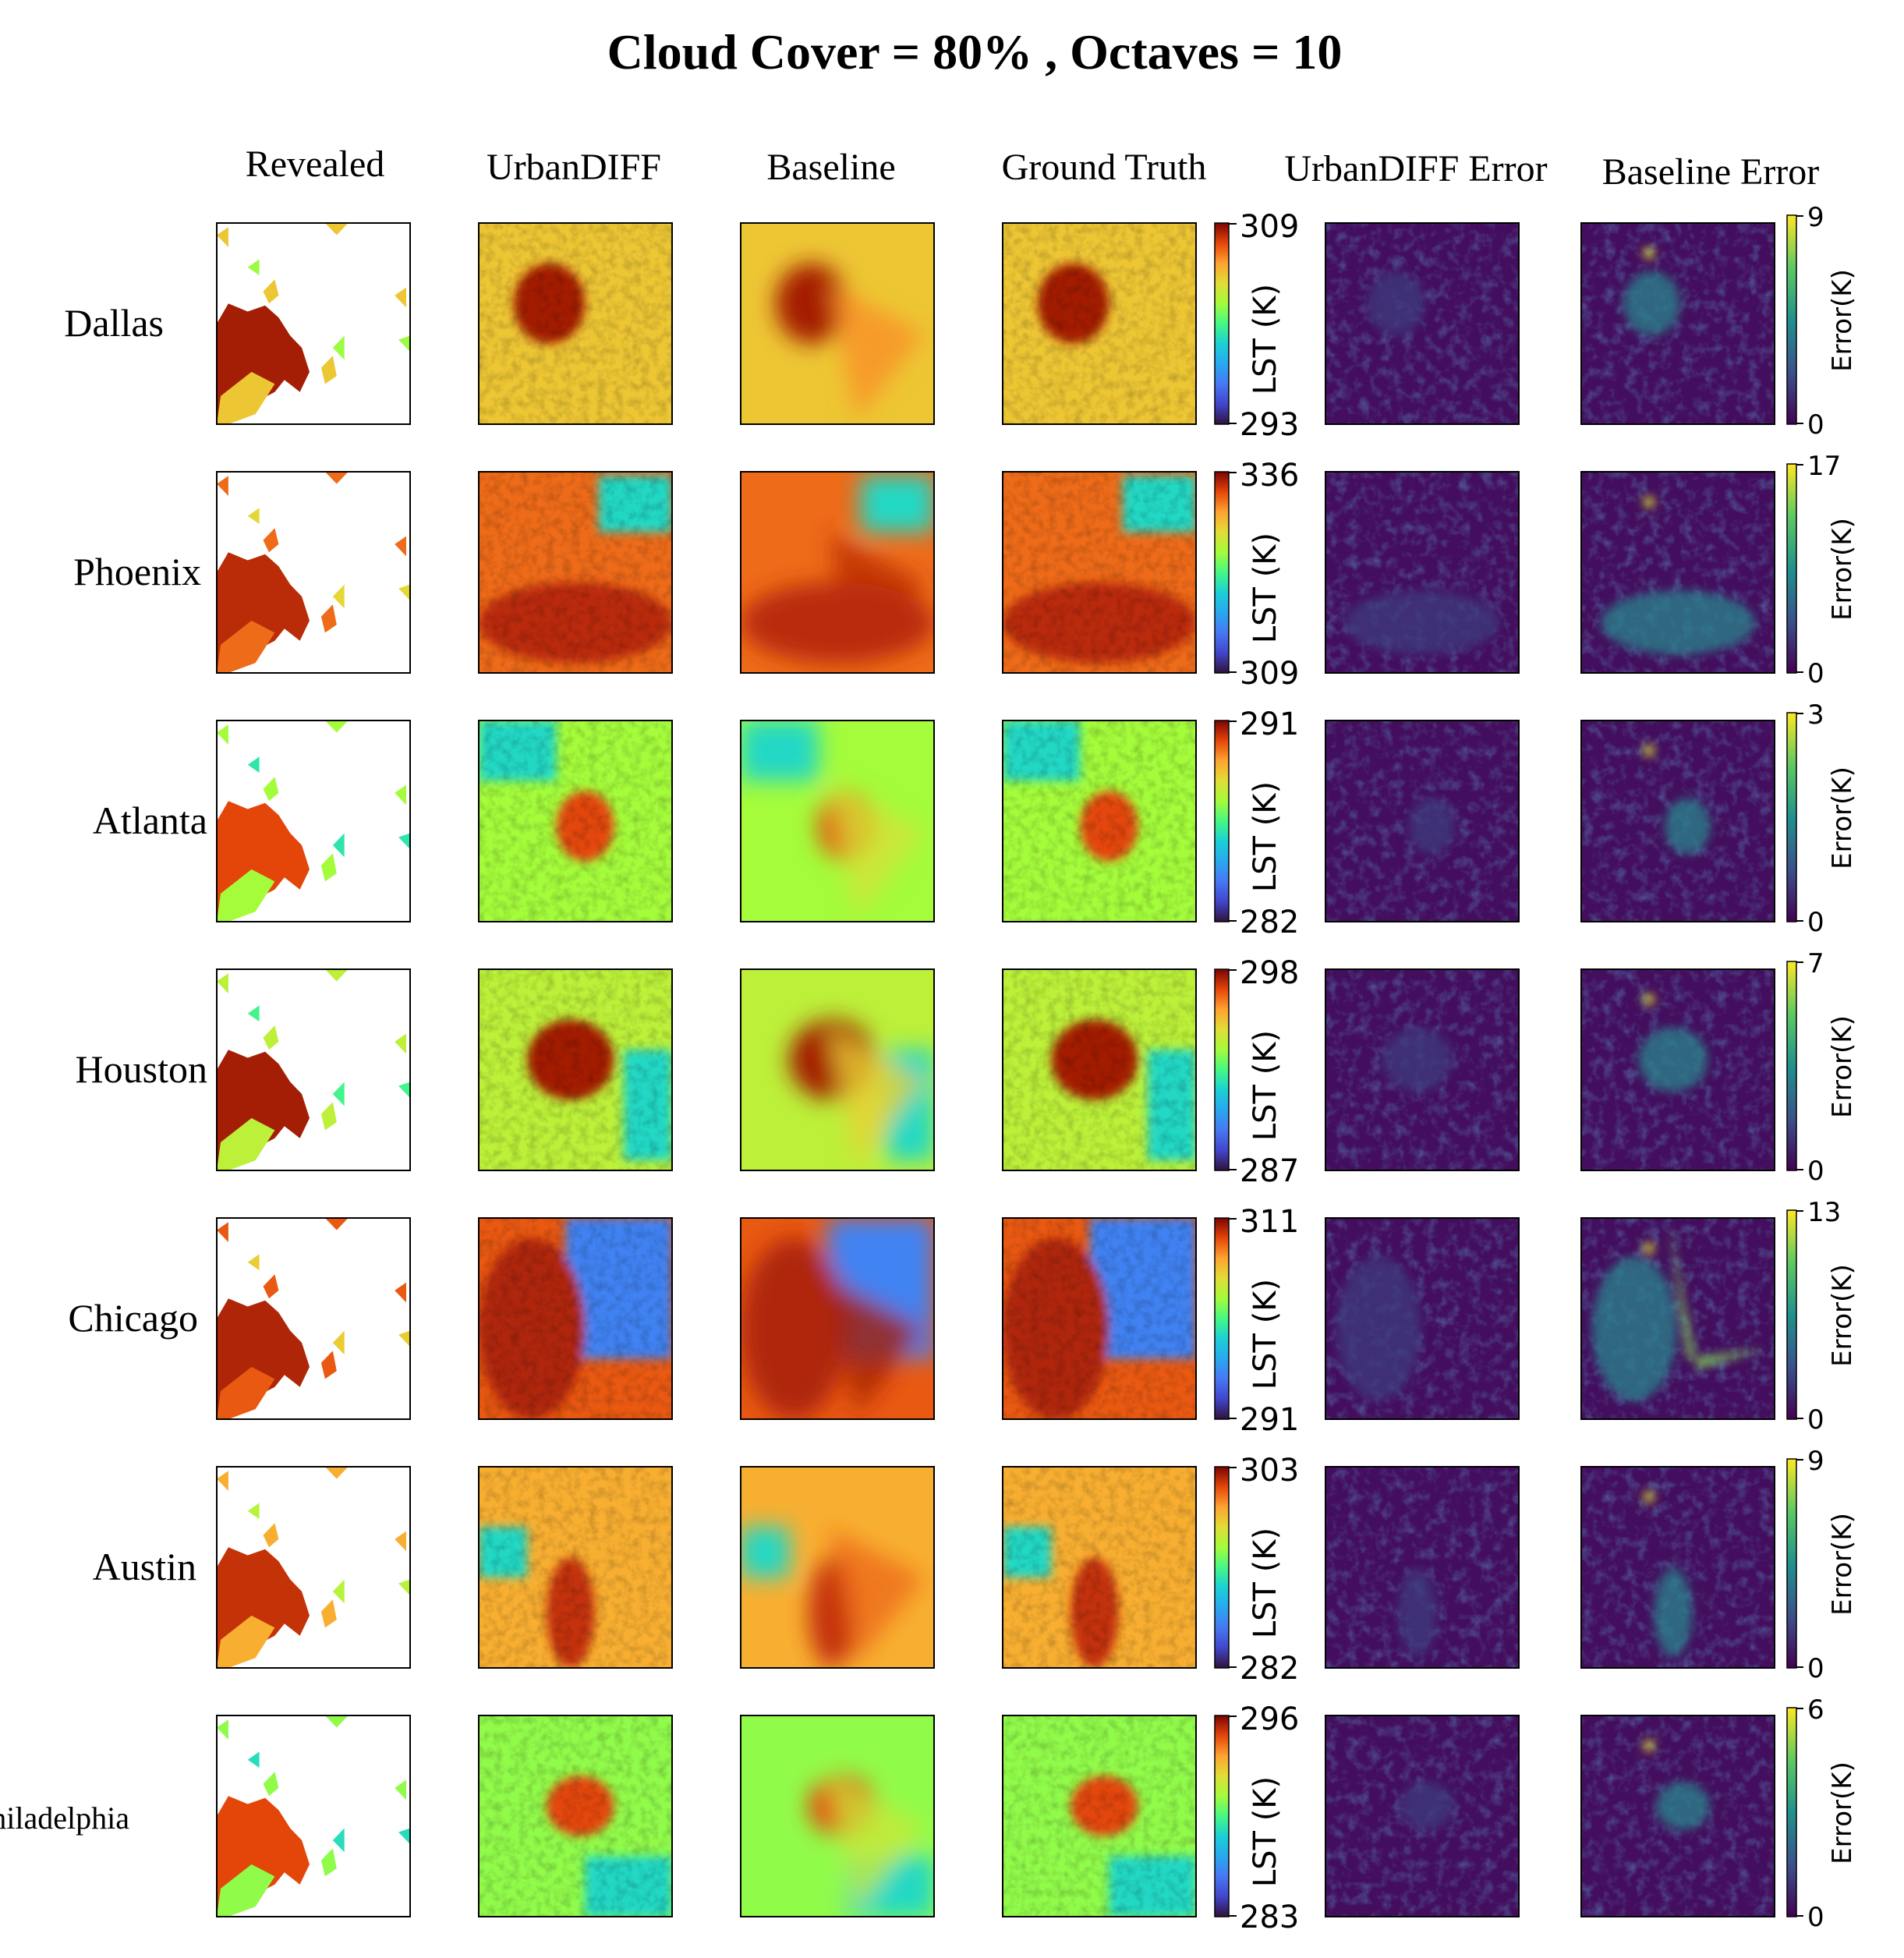 The width and height of the screenshot is (1904, 1958). I want to click on city-label: Philadelphia, so click(65, 1818).